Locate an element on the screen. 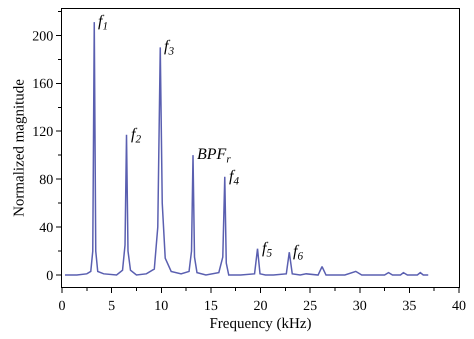 This screenshot has height=339, width=474. x-tick-label: 15 is located at coordinates (211, 306).